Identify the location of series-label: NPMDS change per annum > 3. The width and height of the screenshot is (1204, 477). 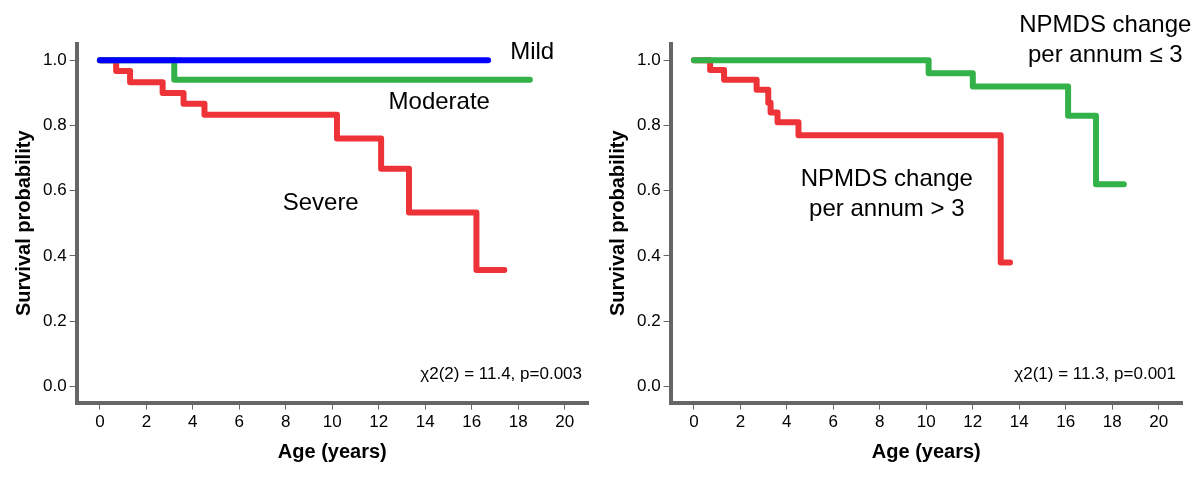
(886, 192).